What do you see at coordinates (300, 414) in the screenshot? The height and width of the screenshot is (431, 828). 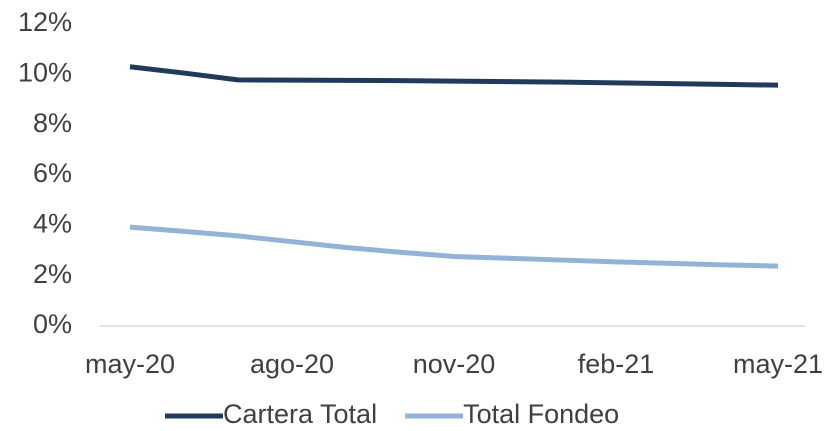 I see `legend-label: Cartera Total` at bounding box center [300, 414].